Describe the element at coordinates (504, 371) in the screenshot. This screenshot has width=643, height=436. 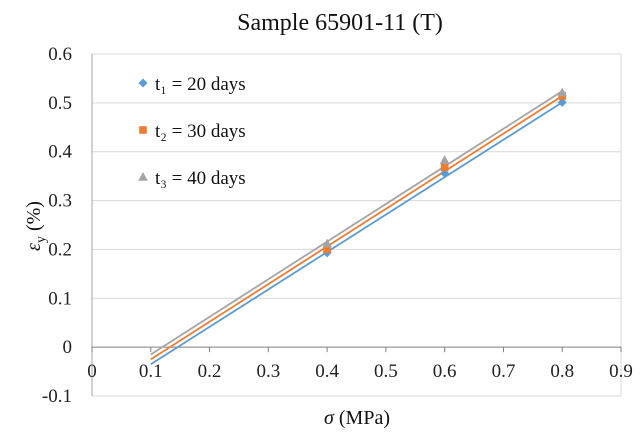
I see `x-tick-label: 0.7` at that location.